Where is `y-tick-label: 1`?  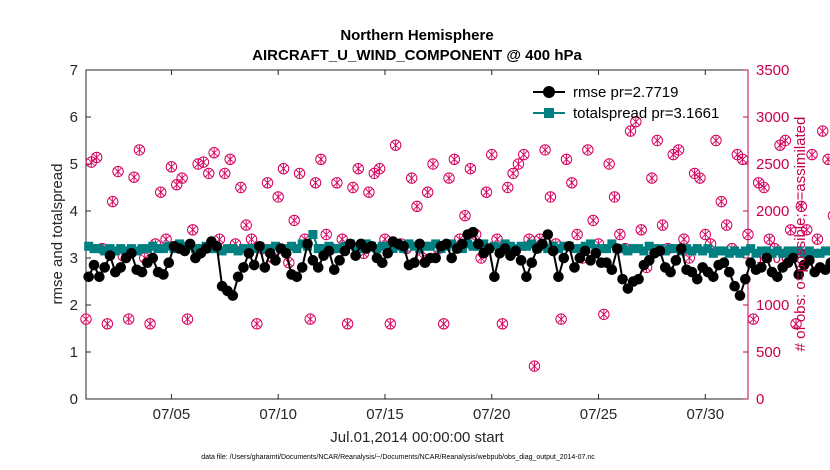 y-tick-label: 1 is located at coordinates (74, 352).